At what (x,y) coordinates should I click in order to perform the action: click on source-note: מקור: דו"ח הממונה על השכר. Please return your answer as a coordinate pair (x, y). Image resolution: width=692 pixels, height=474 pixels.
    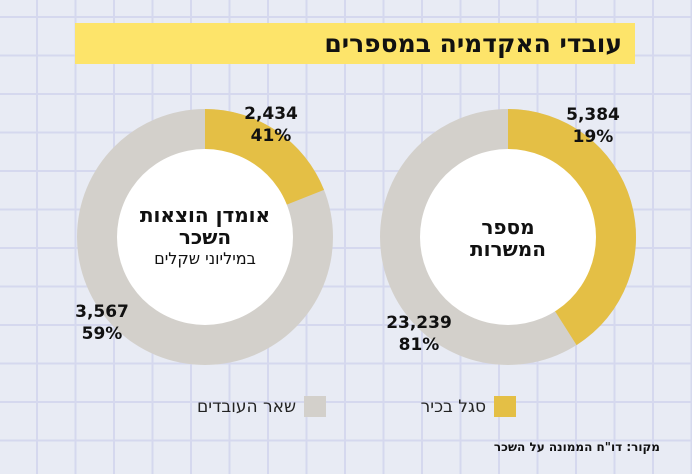
    Looking at the image, I should click on (576, 447).